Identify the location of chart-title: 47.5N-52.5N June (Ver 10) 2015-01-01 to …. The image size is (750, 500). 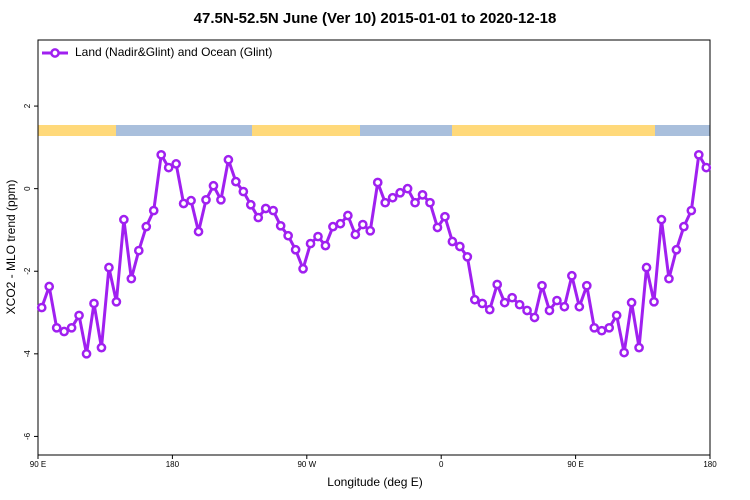
(375, 18).